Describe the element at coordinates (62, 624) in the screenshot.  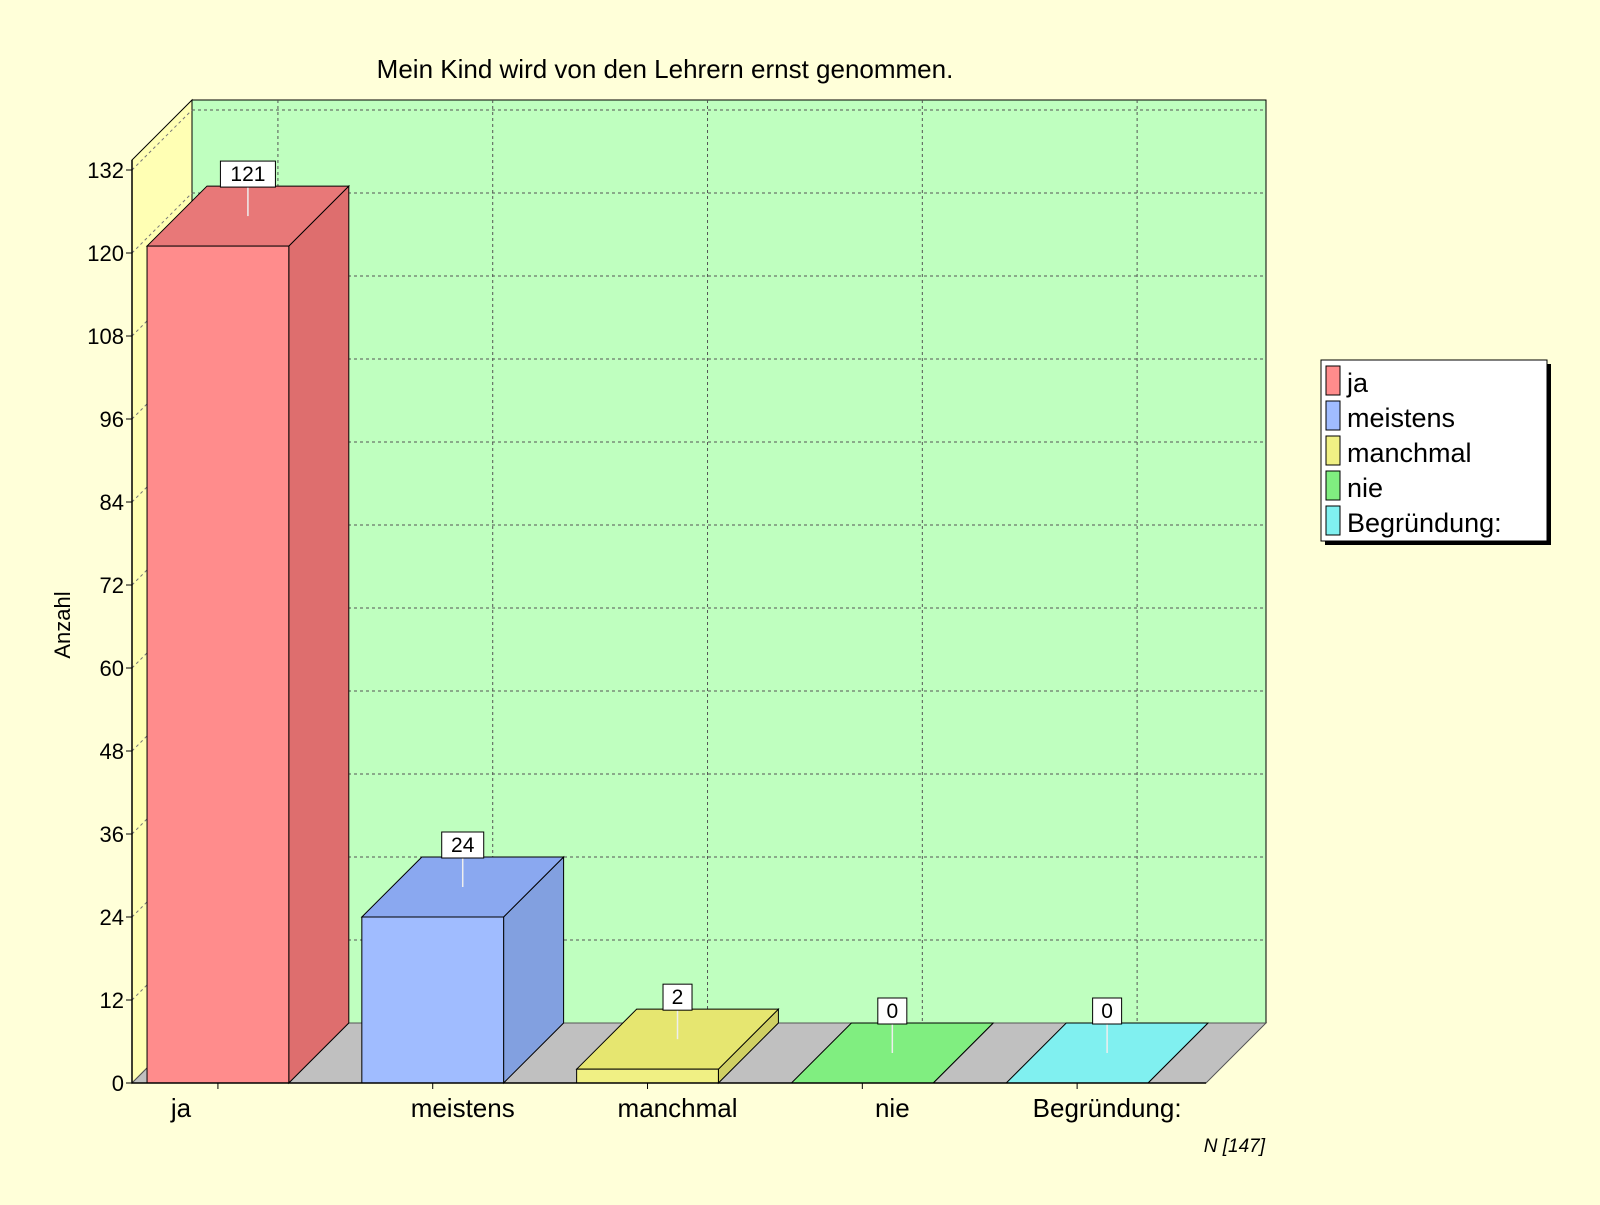
I see `y-axis-label: Anzahl` at that location.